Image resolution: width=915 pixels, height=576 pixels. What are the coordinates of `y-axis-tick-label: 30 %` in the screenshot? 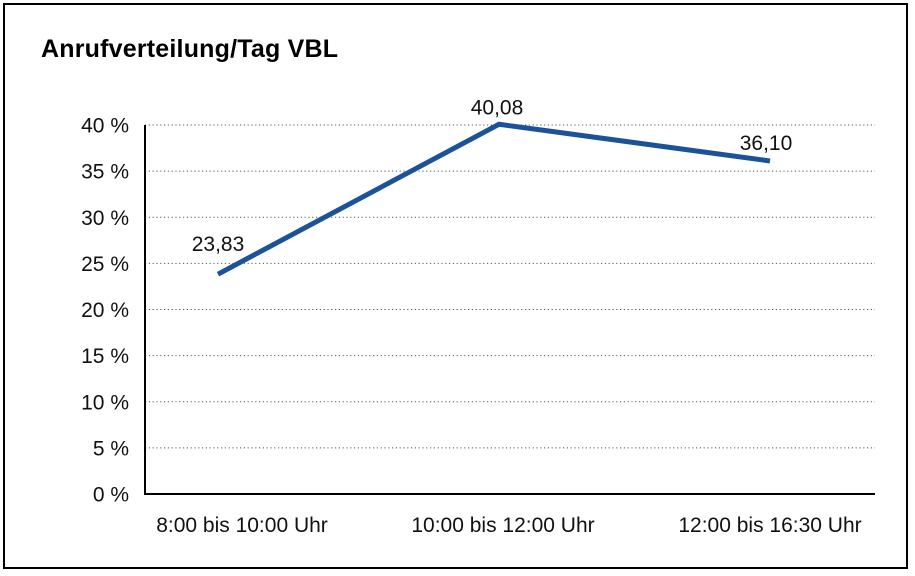 It's located at (105, 218).